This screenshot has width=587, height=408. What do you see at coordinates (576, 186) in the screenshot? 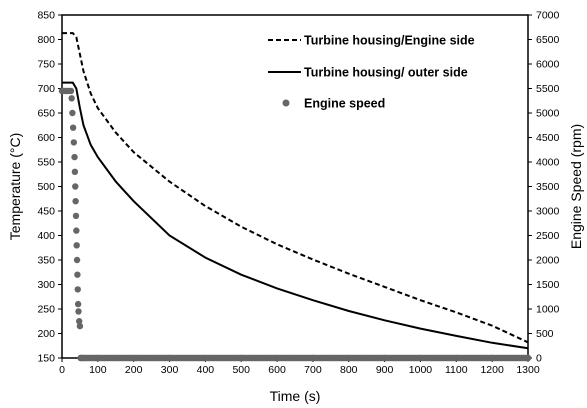
I see `y2-axis-title: Engine Speed (rpm)` at bounding box center [576, 186].